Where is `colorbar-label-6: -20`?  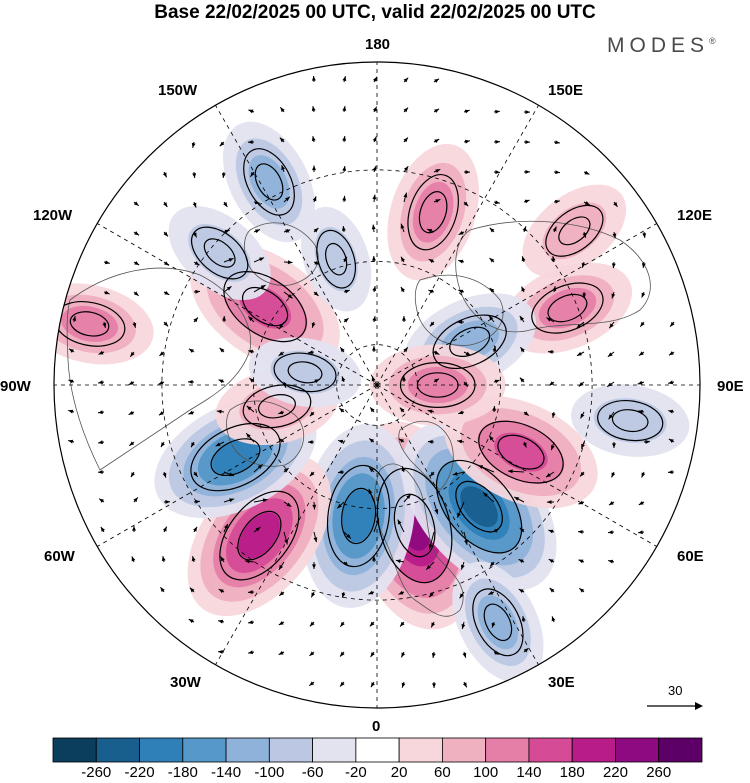 colorbar-label-6: -20 is located at coordinates (356, 772).